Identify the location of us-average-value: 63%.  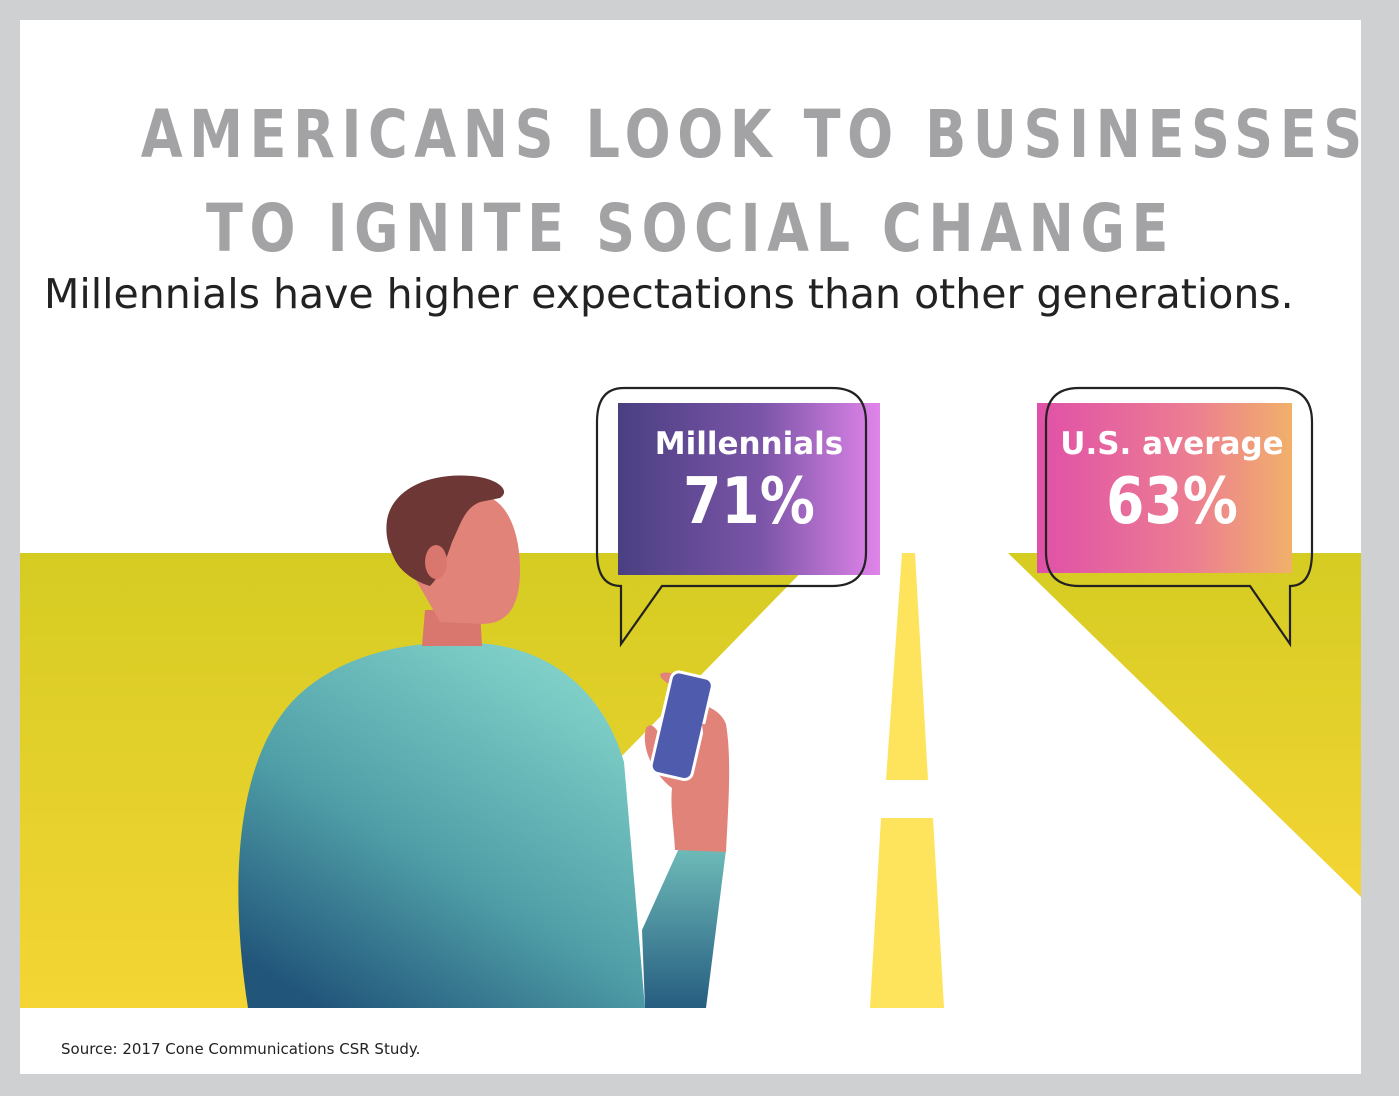
(1172, 502).